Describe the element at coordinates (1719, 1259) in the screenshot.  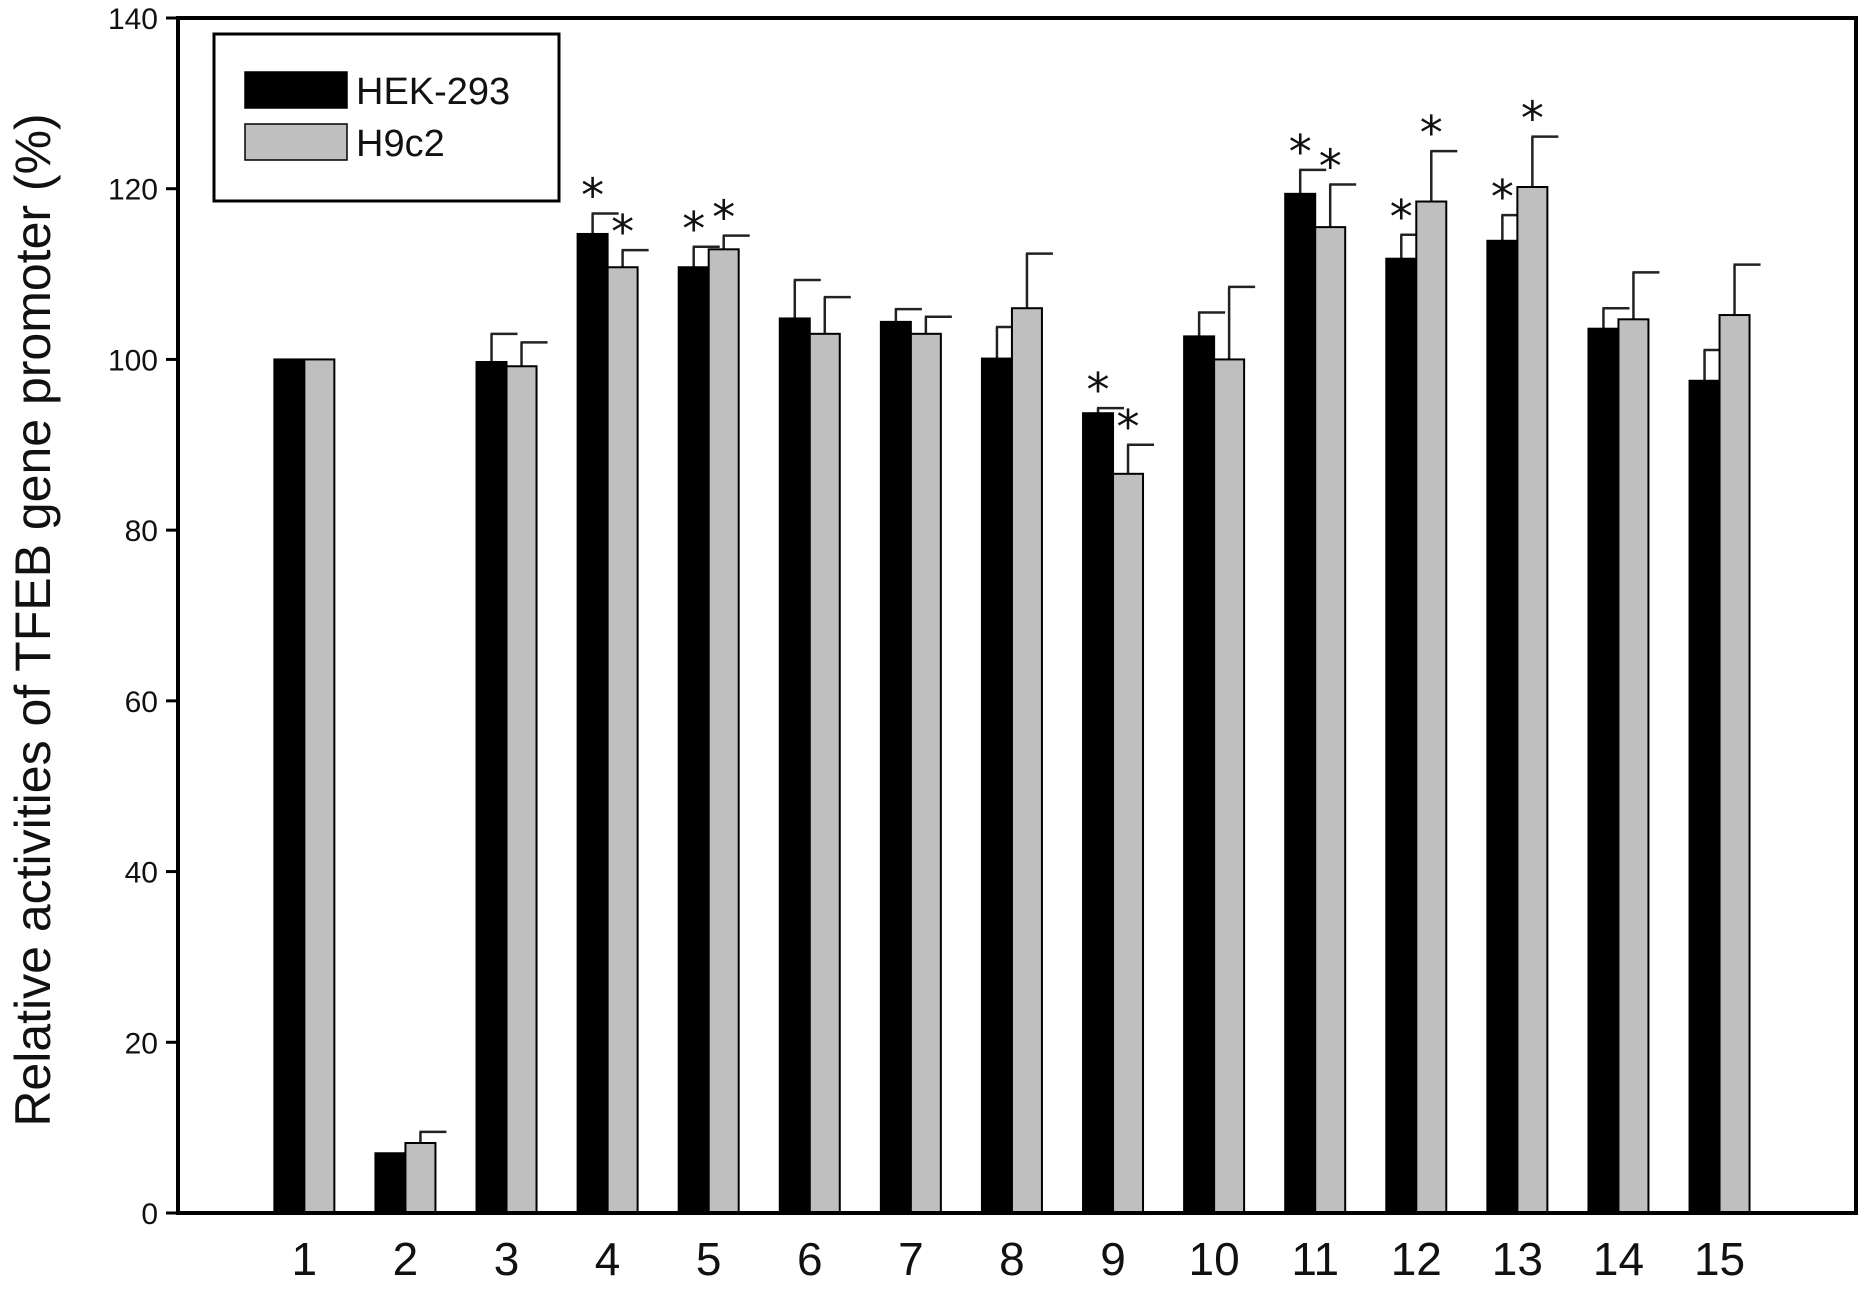
I see `x-tick-label: 15` at that location.